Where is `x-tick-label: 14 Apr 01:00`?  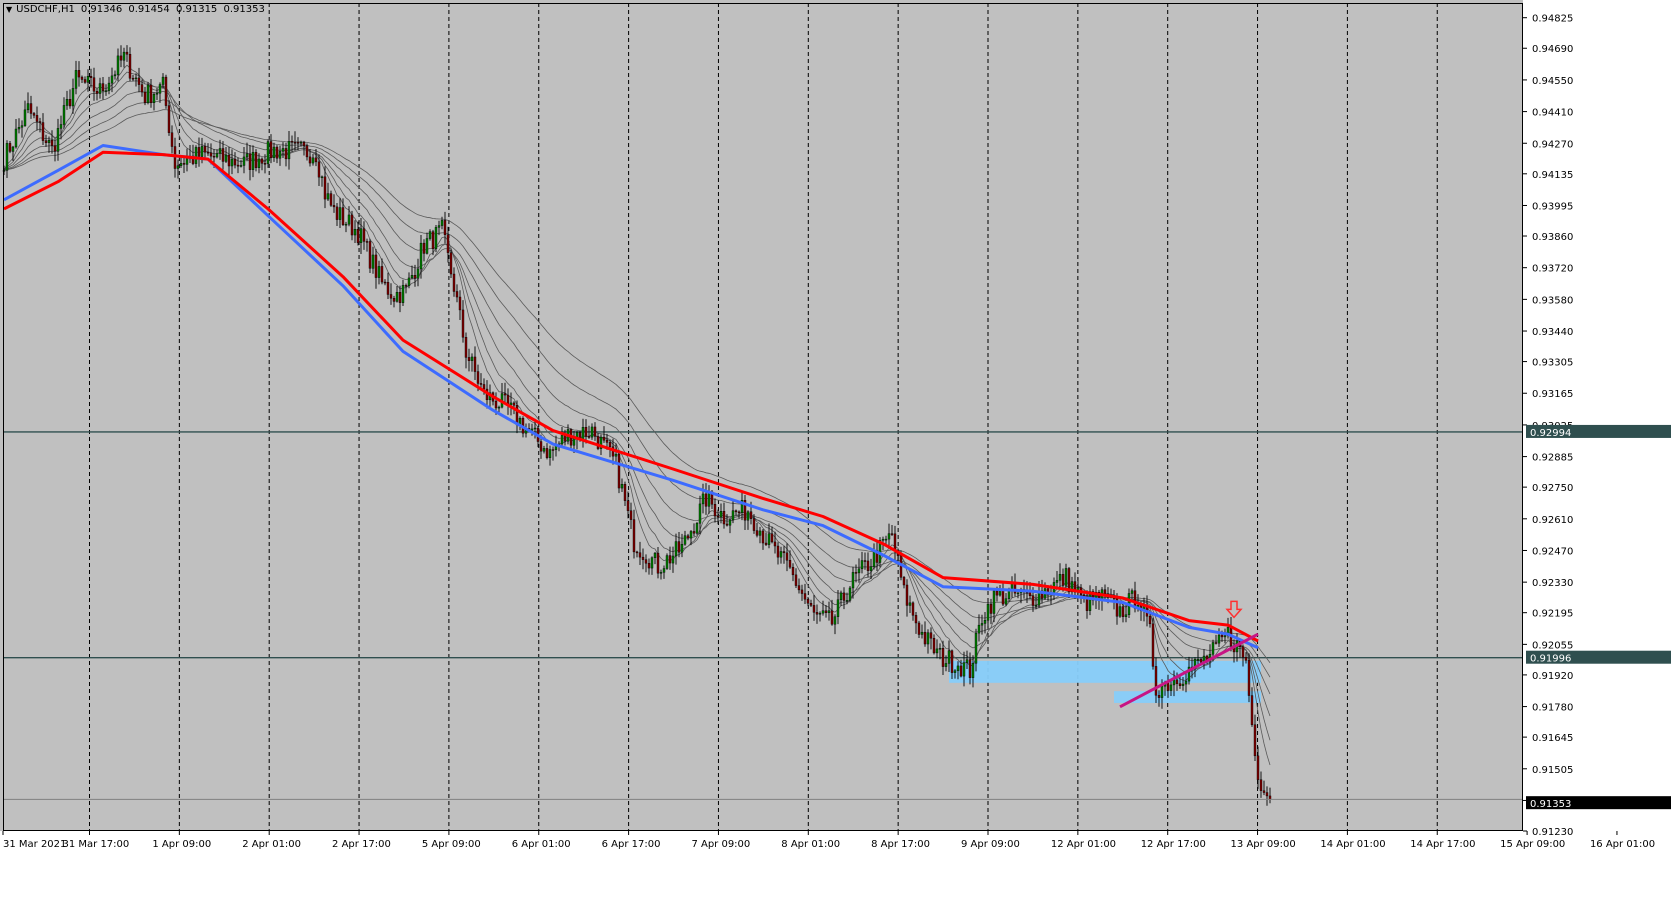
x-tick-label: 14 Apr 01:00 is located at coordinates (1352, 844).